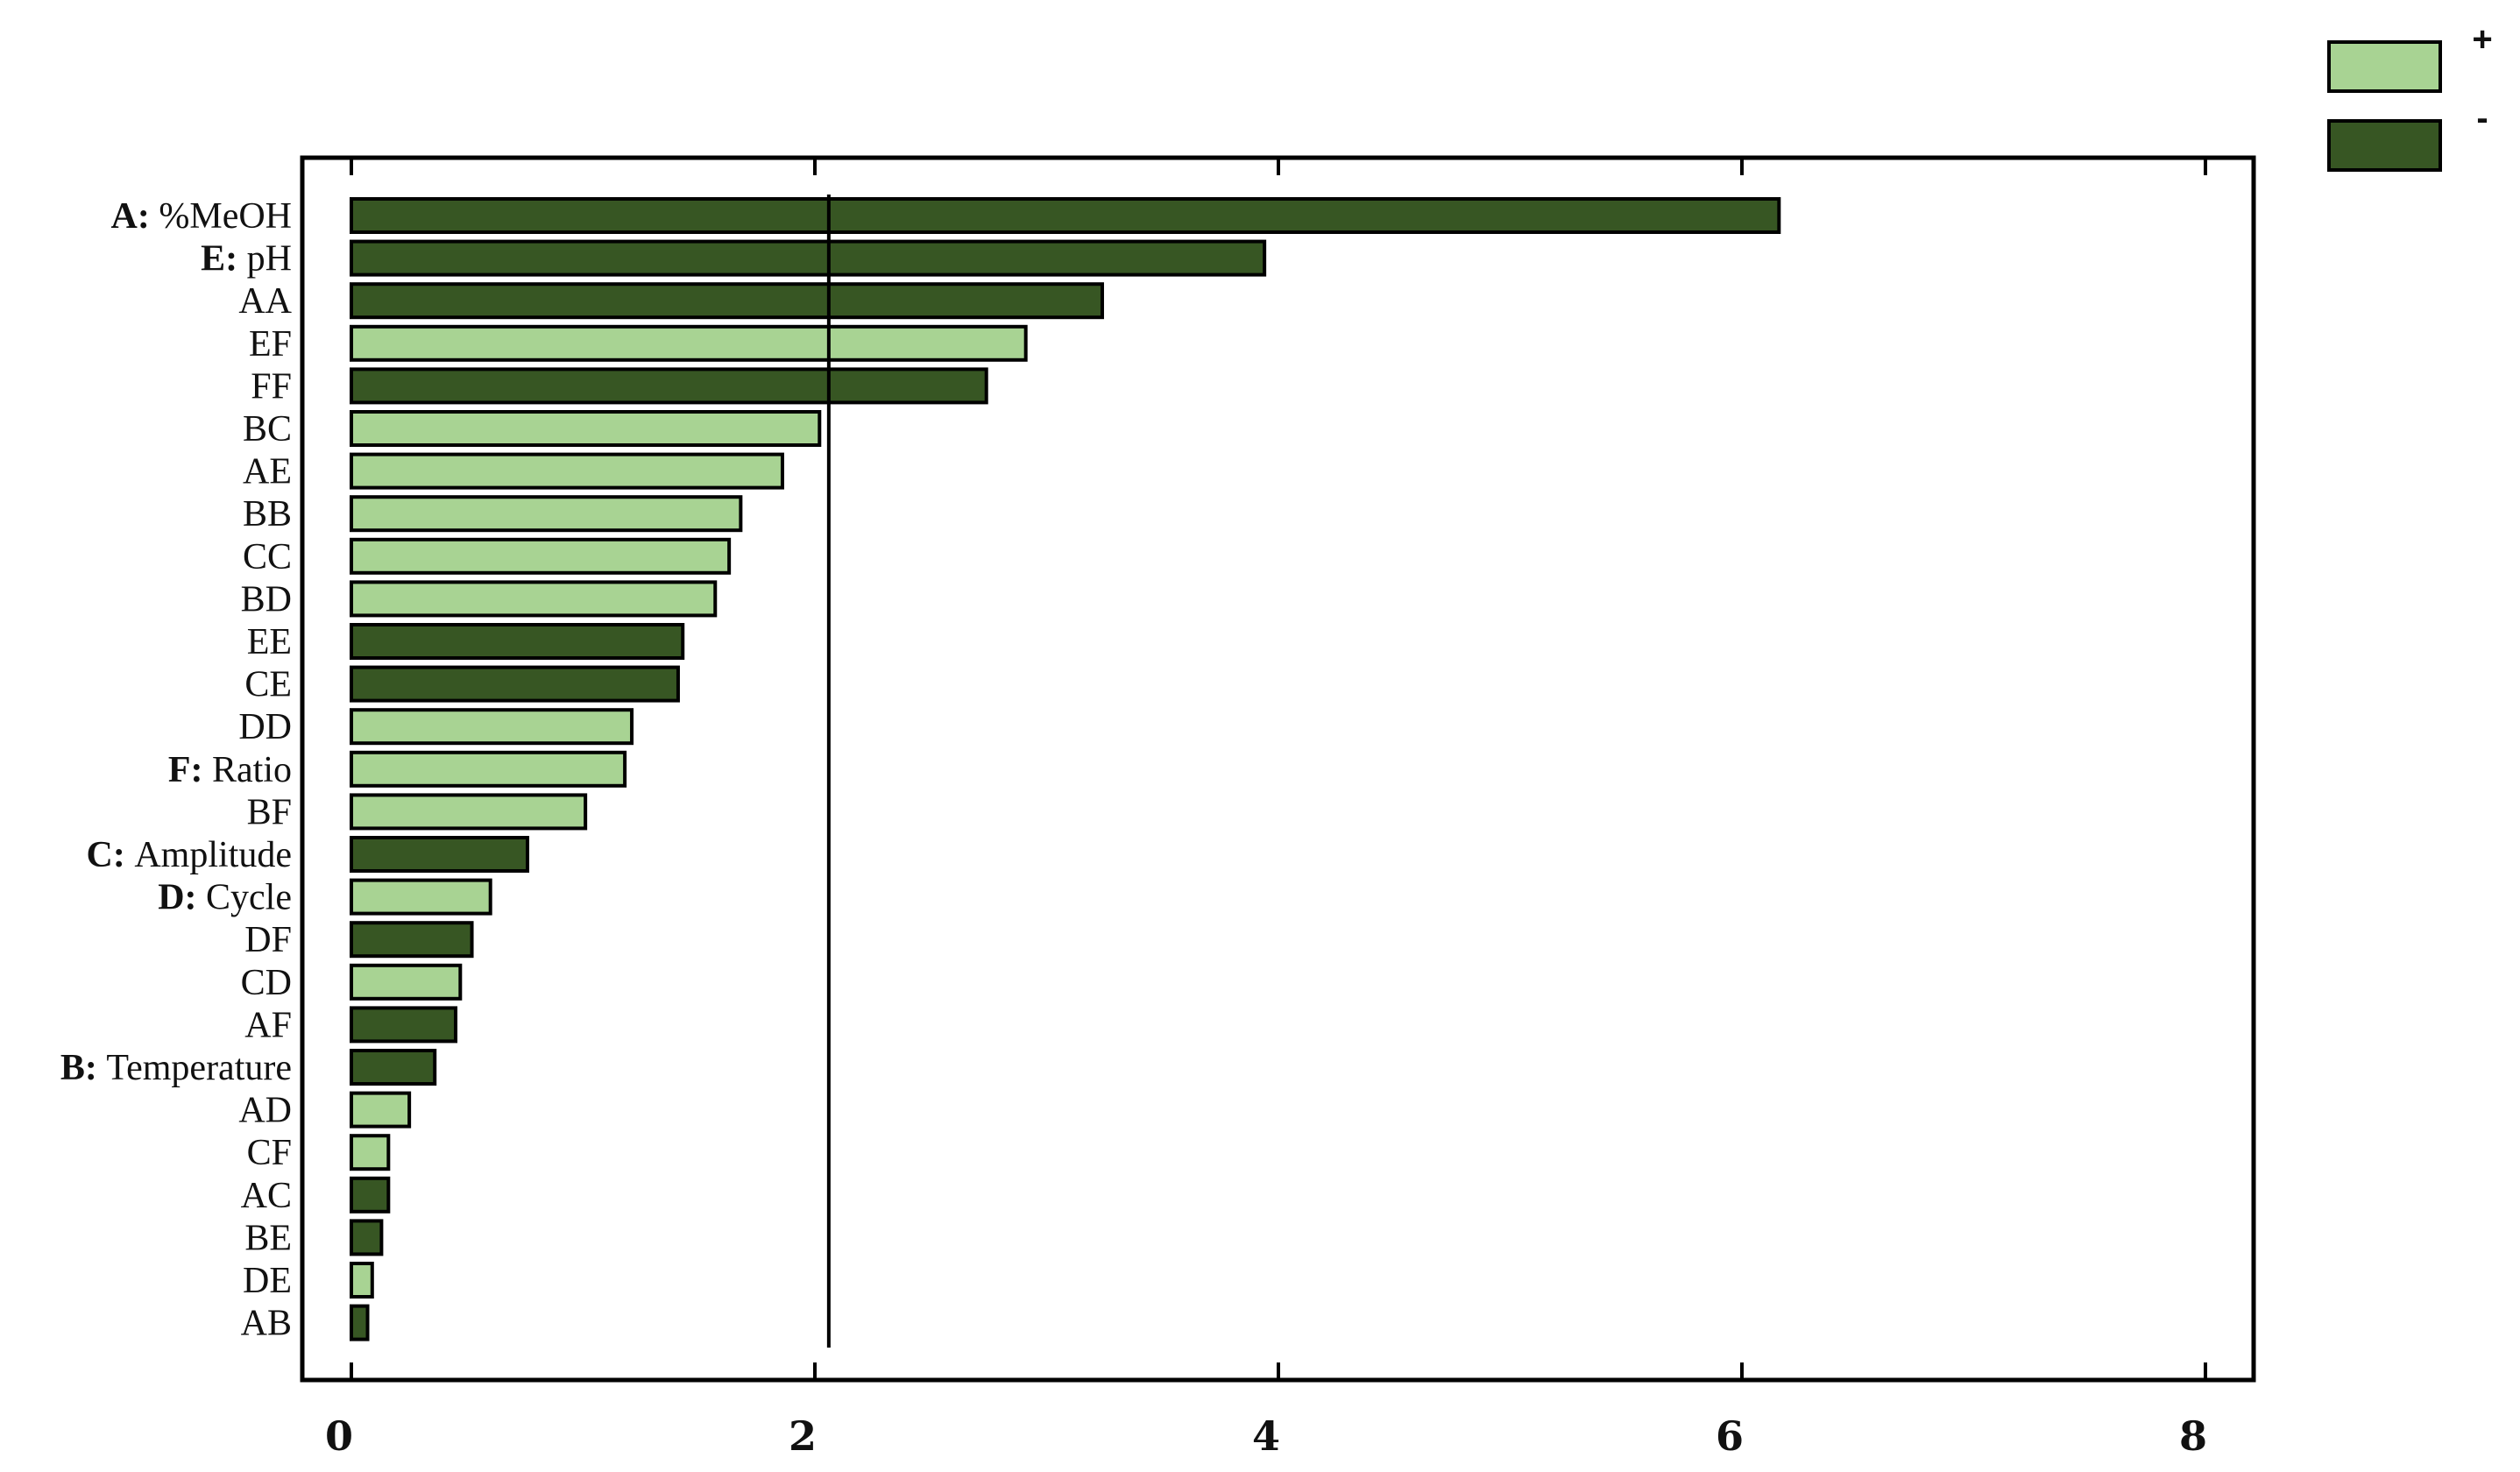  I want to click on category-name: BC, so click(267, 429).